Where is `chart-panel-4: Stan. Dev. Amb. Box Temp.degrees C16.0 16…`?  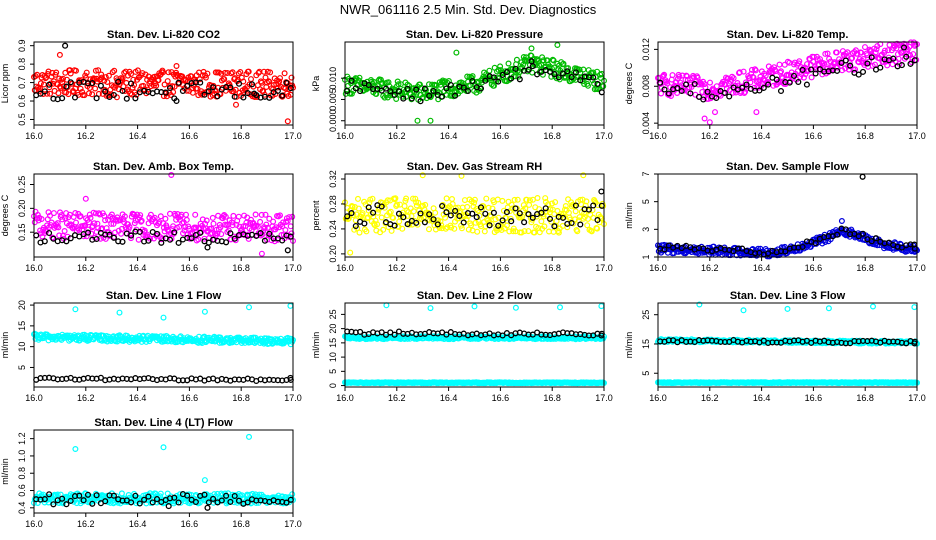
chart-panel-4: Stan. Dev. Amb. Box Temp.degrees C16.0 16… is located at coordinates (151, 217).